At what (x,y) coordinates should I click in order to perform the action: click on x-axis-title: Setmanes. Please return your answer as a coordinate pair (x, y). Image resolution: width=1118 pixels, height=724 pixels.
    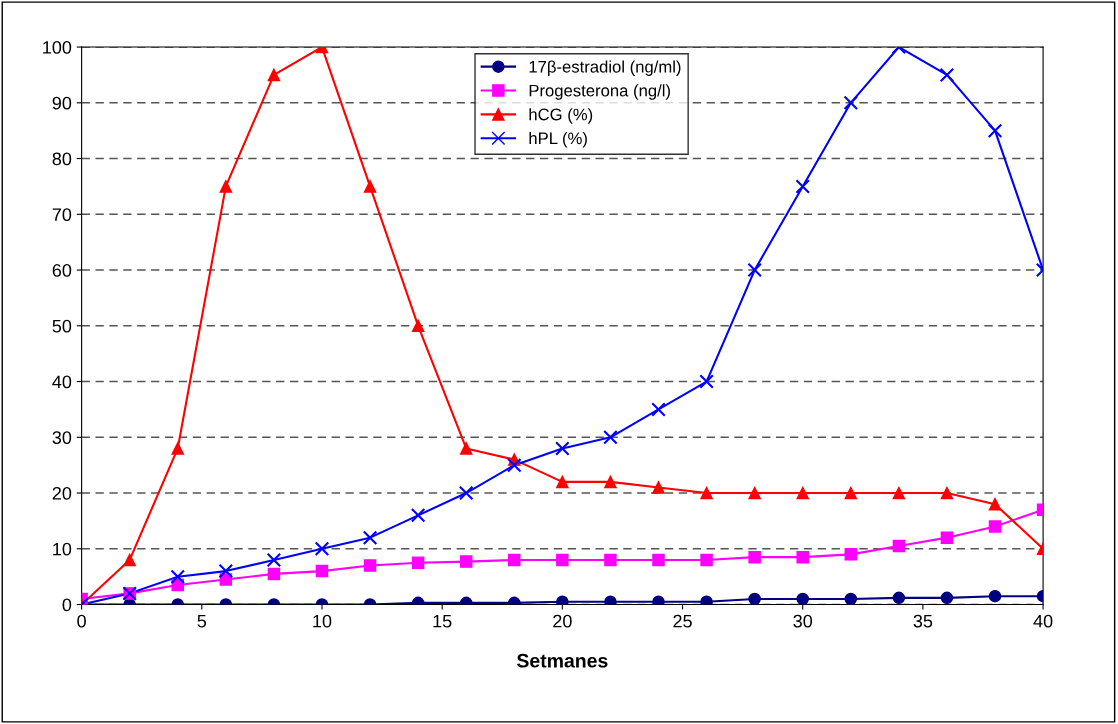
    Looking at the image, I should click on (562, 660).